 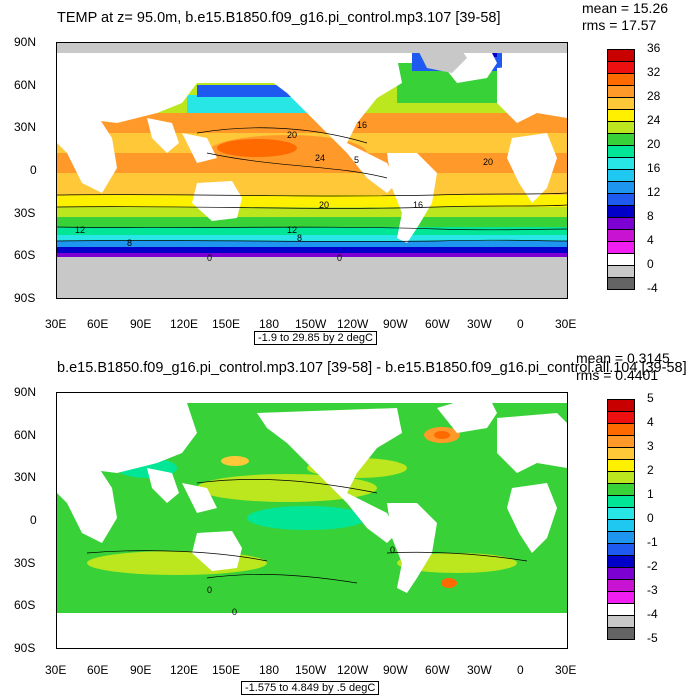 I want to click on bottom-lon-label: 60W, so click(x=437, y=670).